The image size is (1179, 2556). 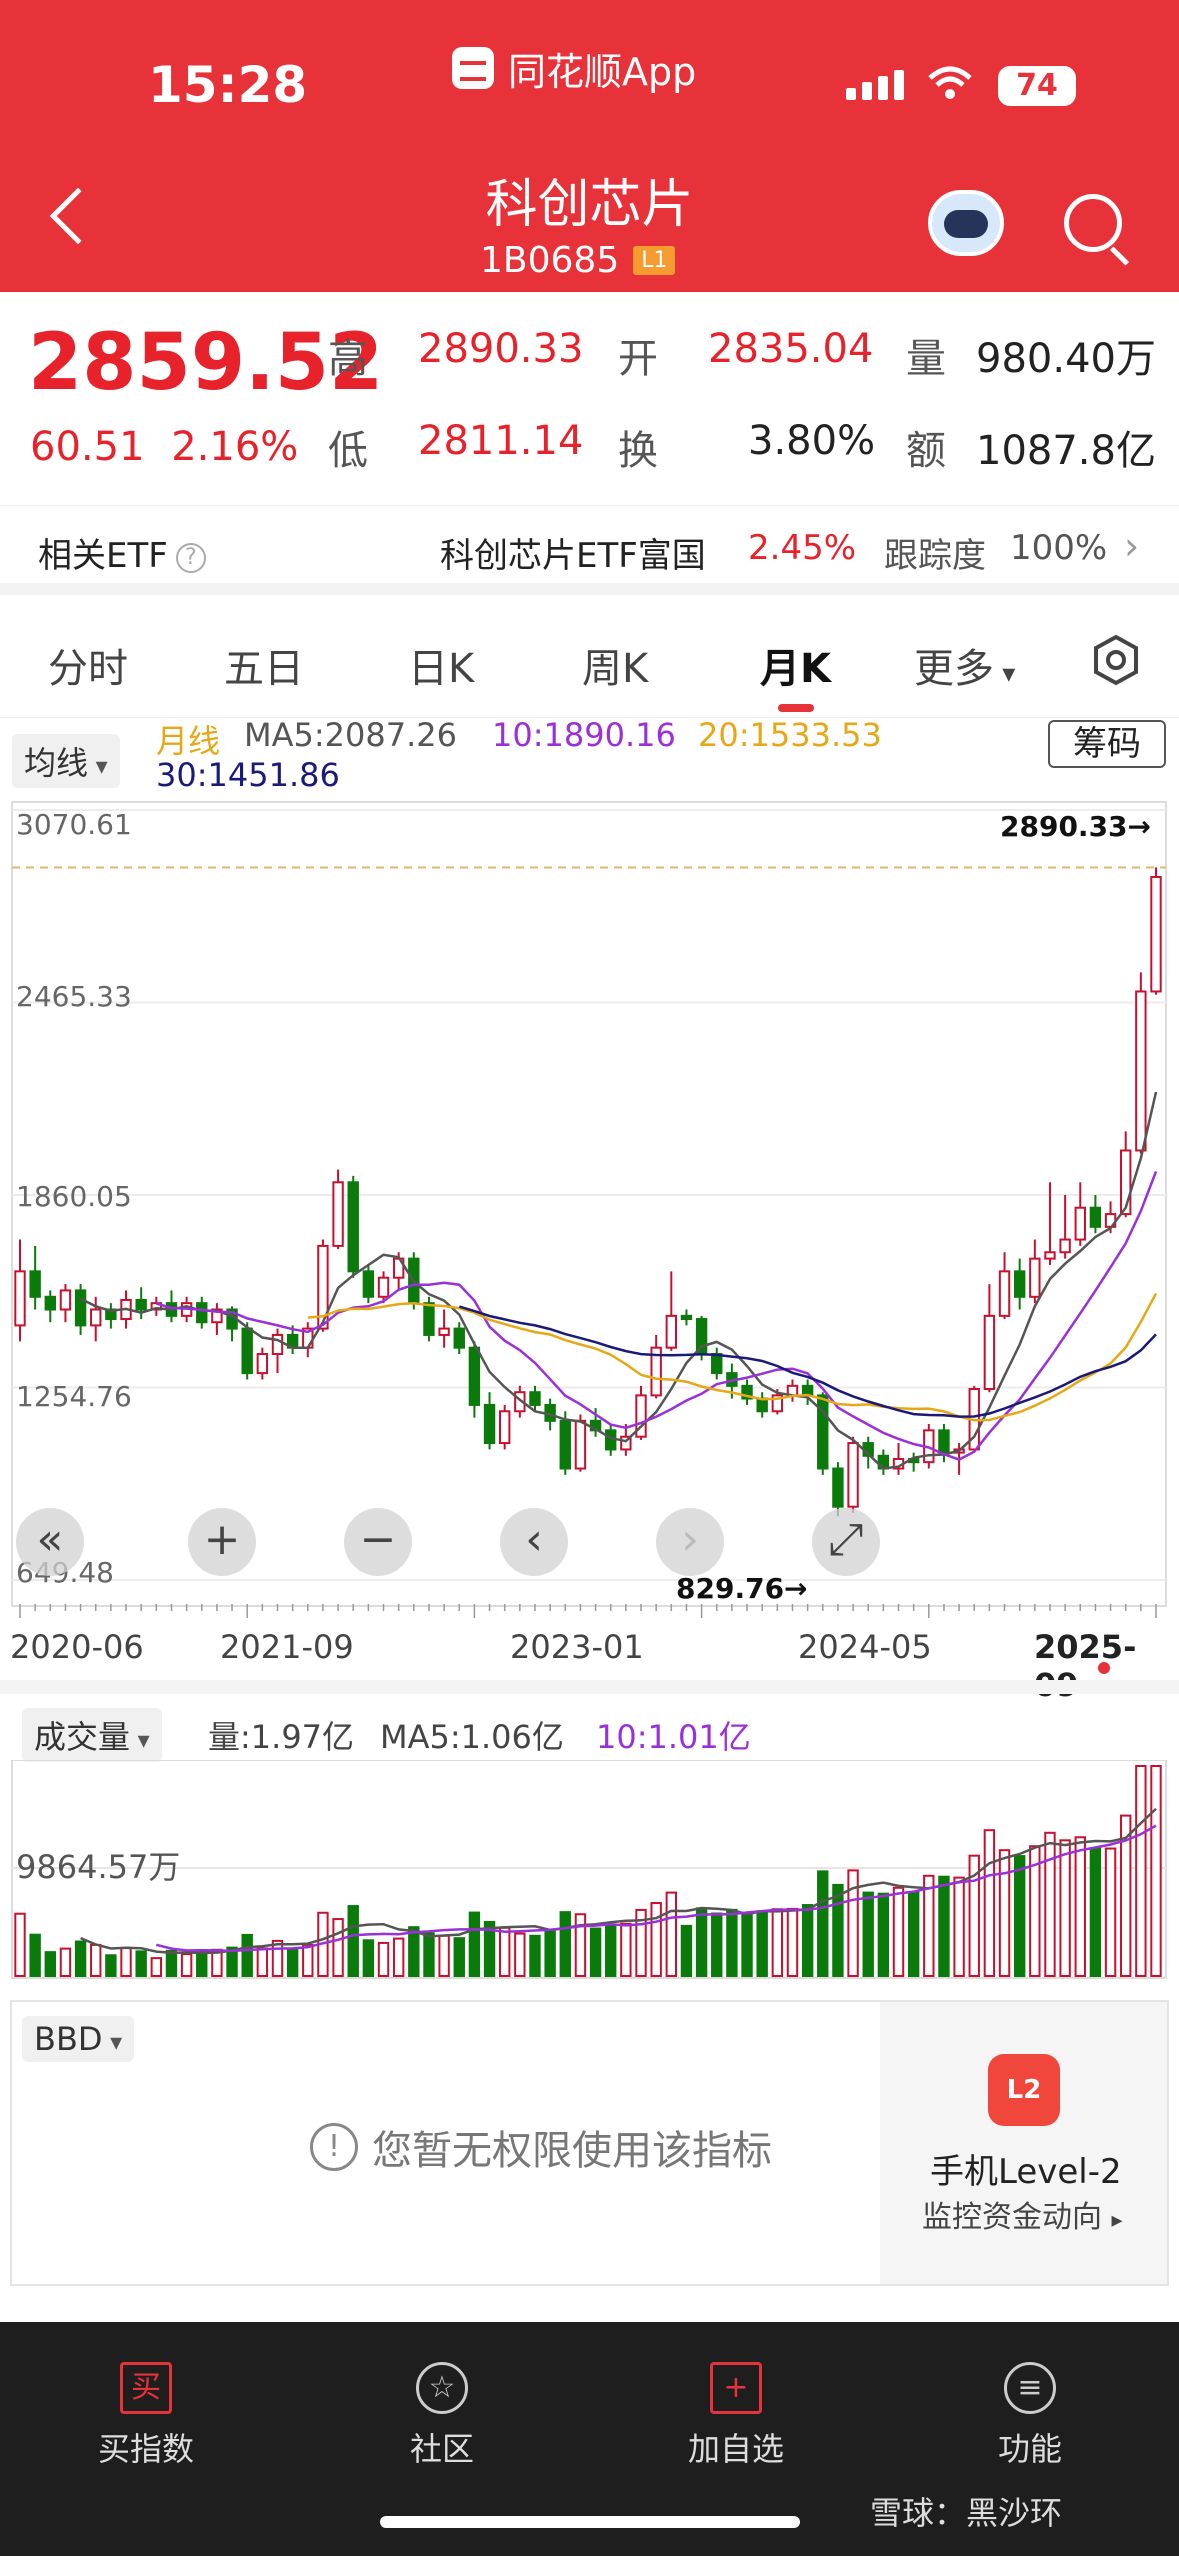 What do you see at coordinates (473, 68) in the screenshot?
I see `app-logo-icon` at bounding box center [473, 68].